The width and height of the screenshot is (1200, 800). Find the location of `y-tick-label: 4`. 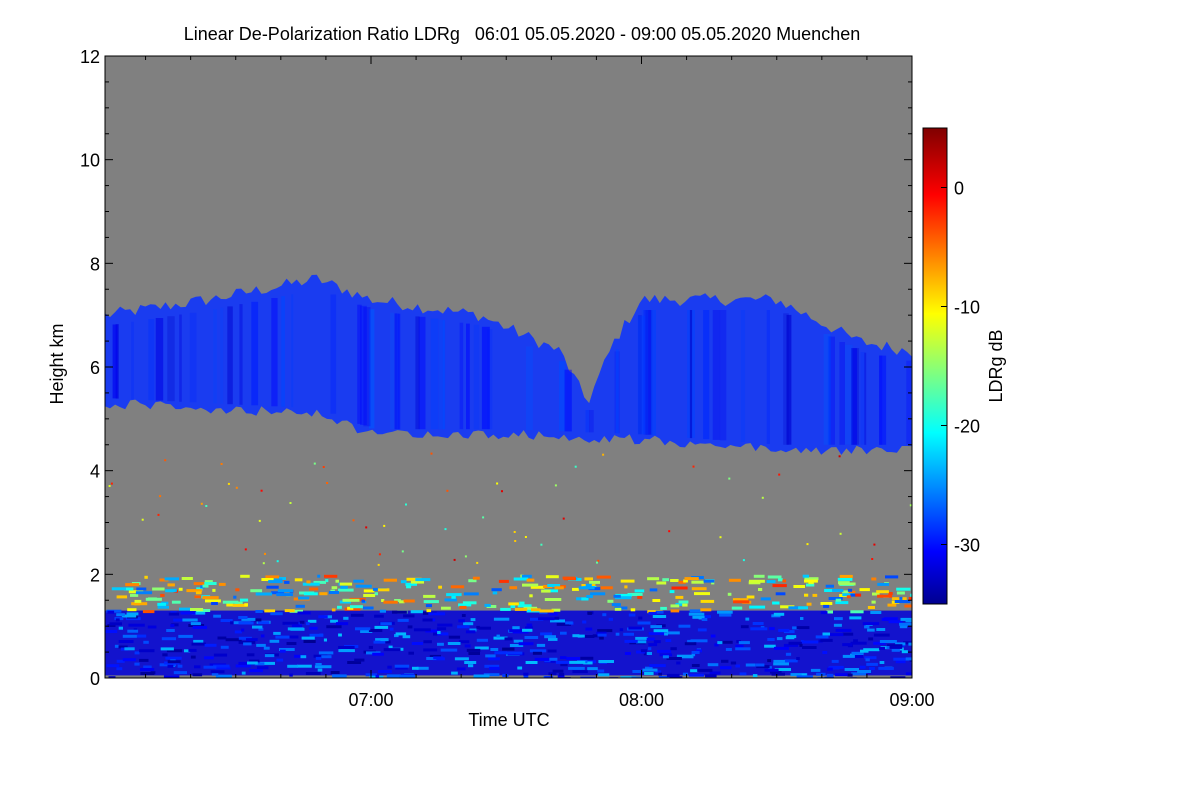

y-tick-label: 4 is located at coordinates (95, 472).